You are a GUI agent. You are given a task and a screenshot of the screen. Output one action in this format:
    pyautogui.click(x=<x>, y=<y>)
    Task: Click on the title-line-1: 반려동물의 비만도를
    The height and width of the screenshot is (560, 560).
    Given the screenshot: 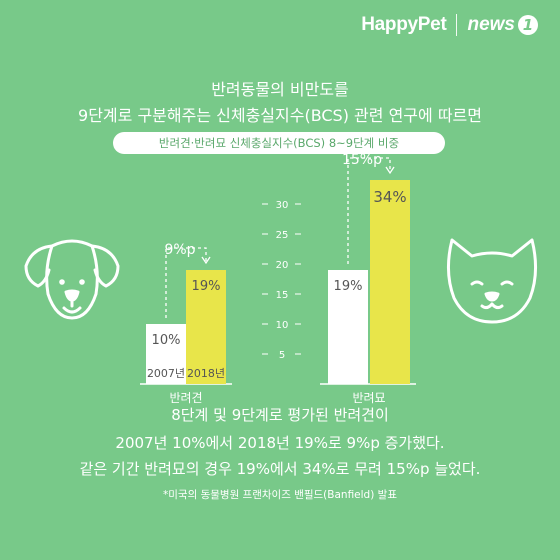 What is the action you would take?
    pyautogui.click(x=280, y=89)
    